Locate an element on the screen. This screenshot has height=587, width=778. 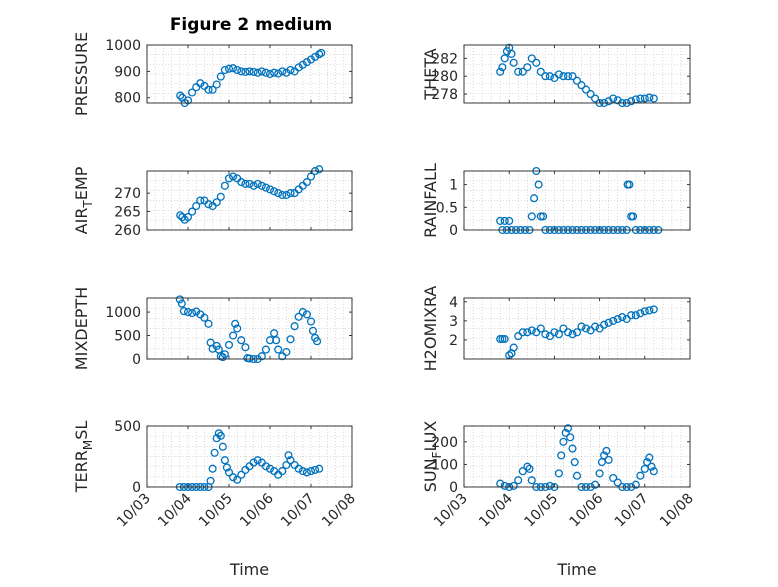
x-tick-label: 10/08 is located at coordinates (339, 511).